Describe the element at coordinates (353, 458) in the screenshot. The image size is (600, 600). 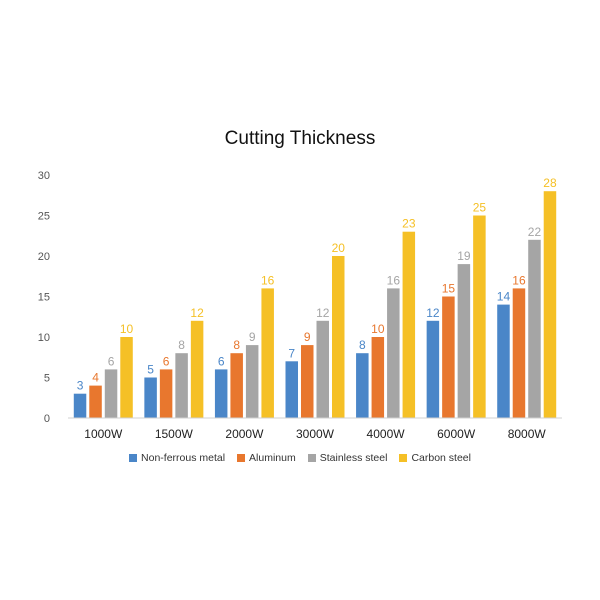
I see `legend-label: Stainless steel` at that location.